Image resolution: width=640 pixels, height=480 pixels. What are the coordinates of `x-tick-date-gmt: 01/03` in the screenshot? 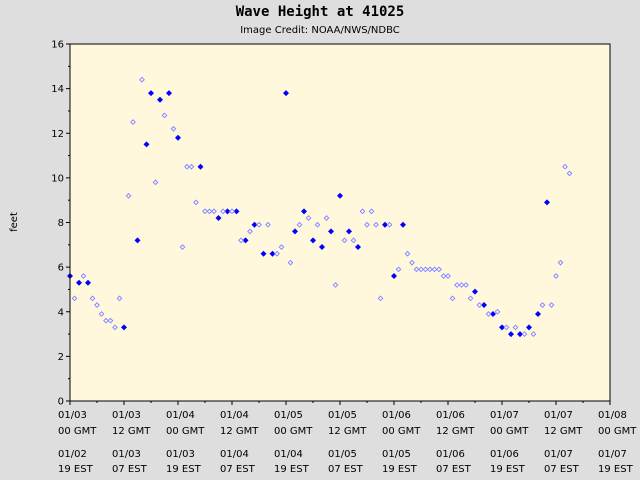 It's located at (126, 415).